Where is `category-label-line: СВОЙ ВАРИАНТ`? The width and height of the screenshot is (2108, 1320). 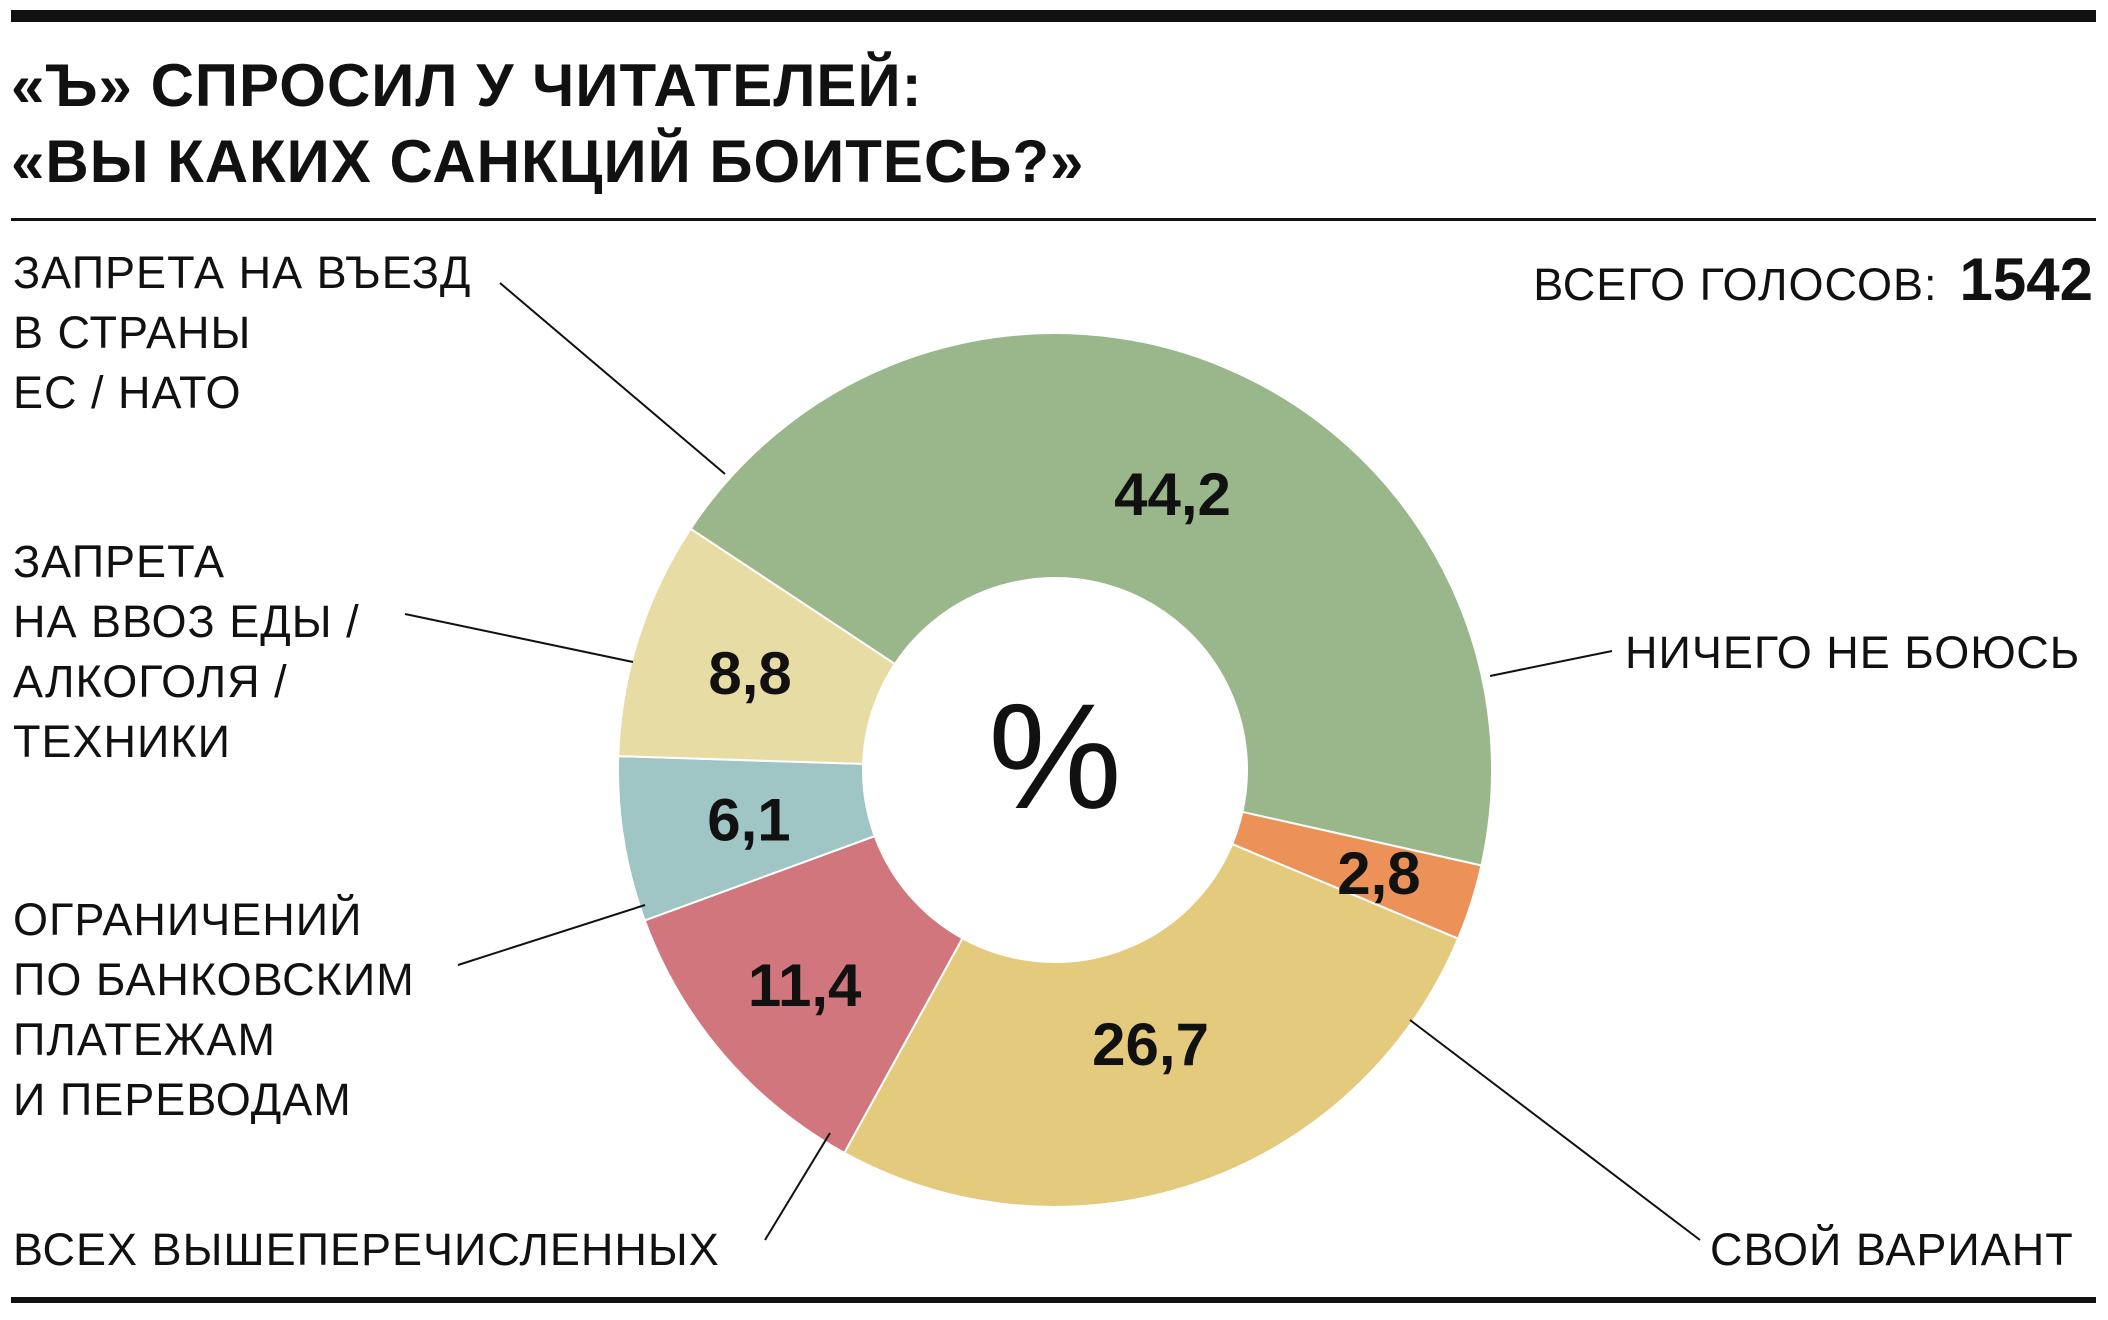
category-label-line: СВОЙ ВАРИАНТ is located at coordinates (1892, 1249).